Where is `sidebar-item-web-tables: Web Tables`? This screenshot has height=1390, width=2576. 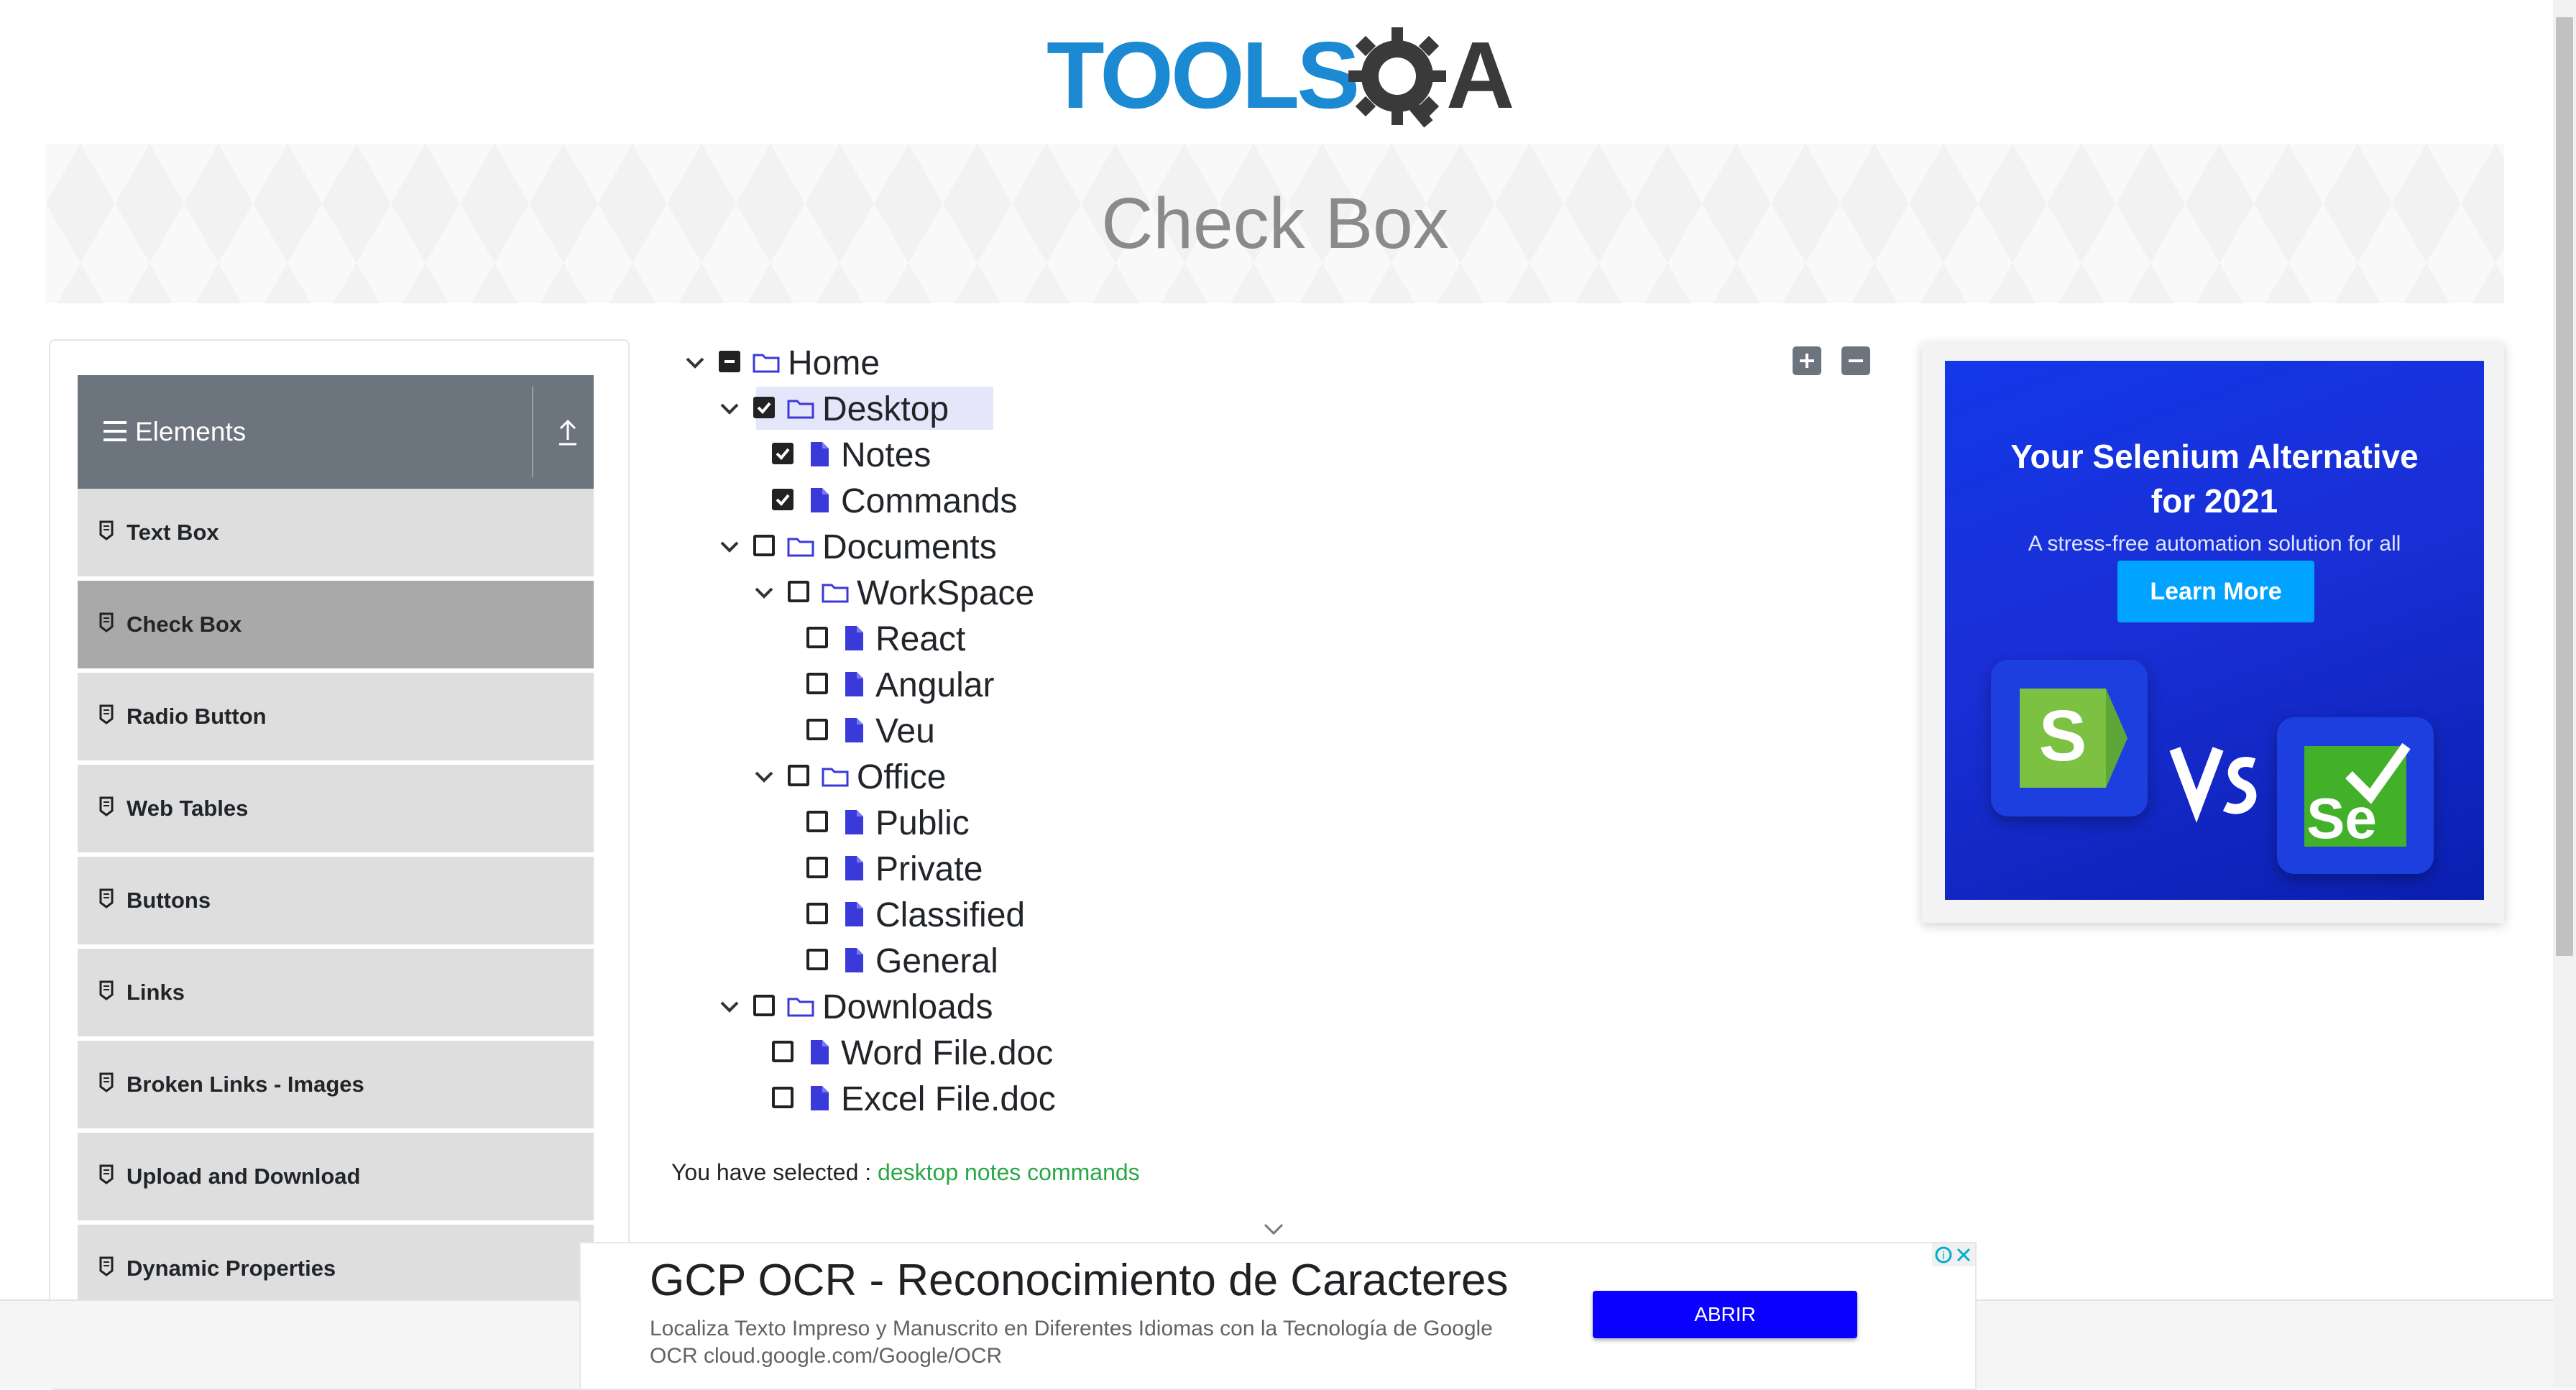 sidebar-item-web-tables: Web Tables is located at coordinates (336, 811).